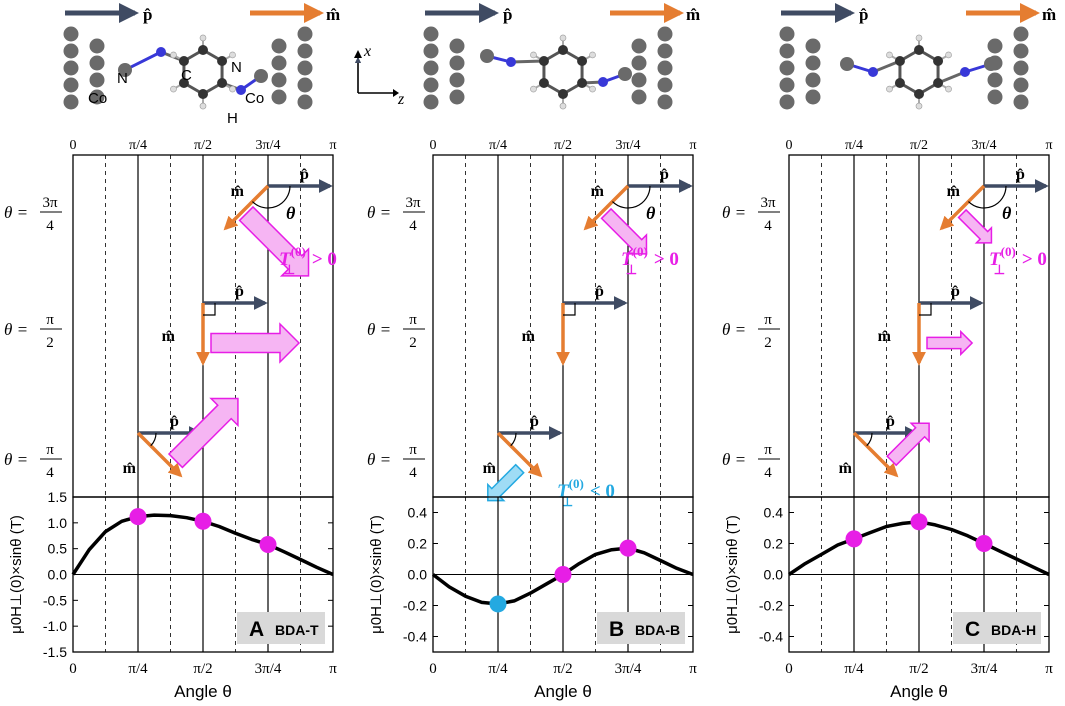  What do you see at coordinates (919, 318) in the screenshot?
I see `vector-diagram-c: 0 π/4 π/2 3π/4 π p̂ m̂ θ p̂ m̂ p̂ m̂ T(0) ⊥ > 0` at bounding box center [919, 318].